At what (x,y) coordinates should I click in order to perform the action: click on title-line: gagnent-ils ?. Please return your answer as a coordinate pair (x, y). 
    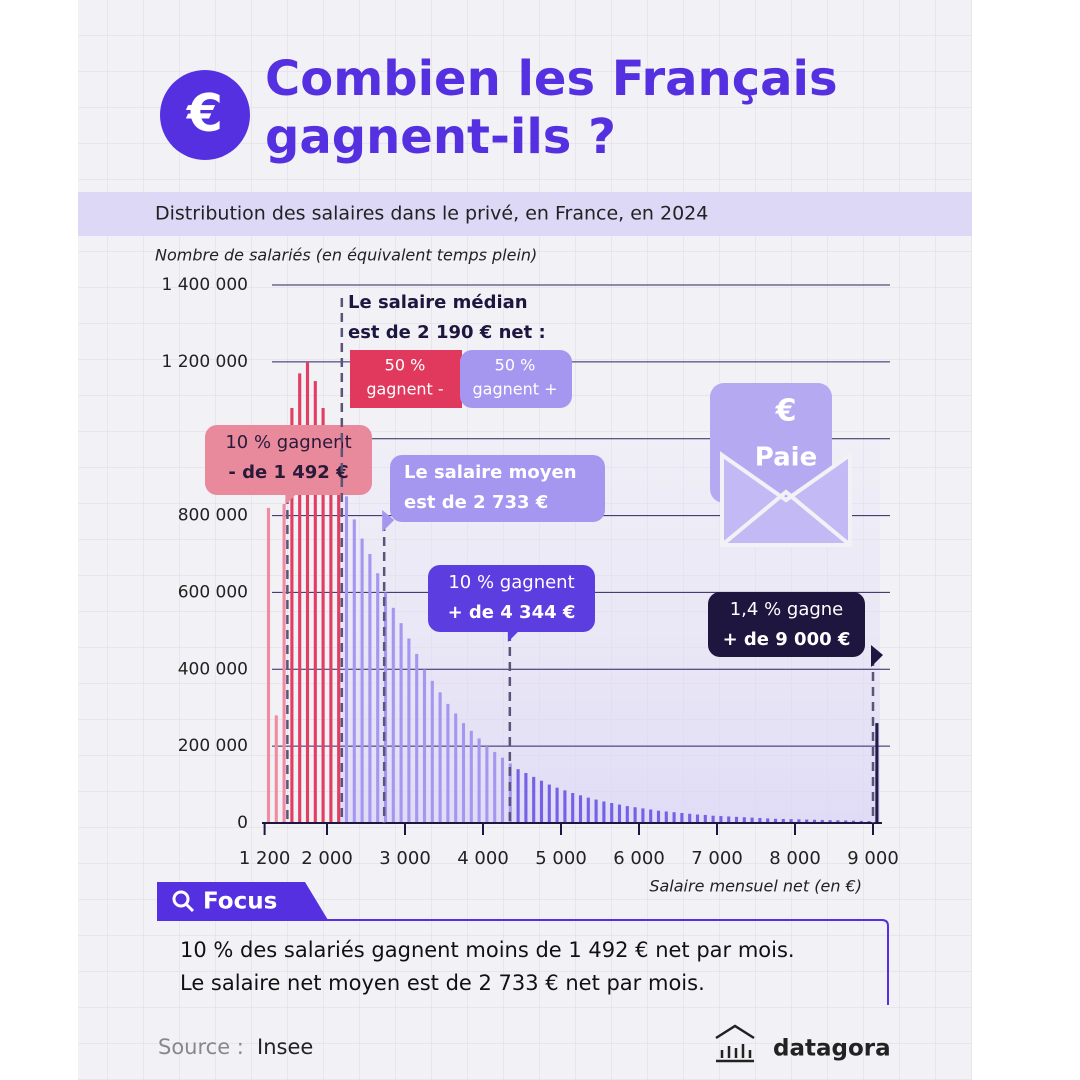
    Looking at the image, I should click on (440, 137).